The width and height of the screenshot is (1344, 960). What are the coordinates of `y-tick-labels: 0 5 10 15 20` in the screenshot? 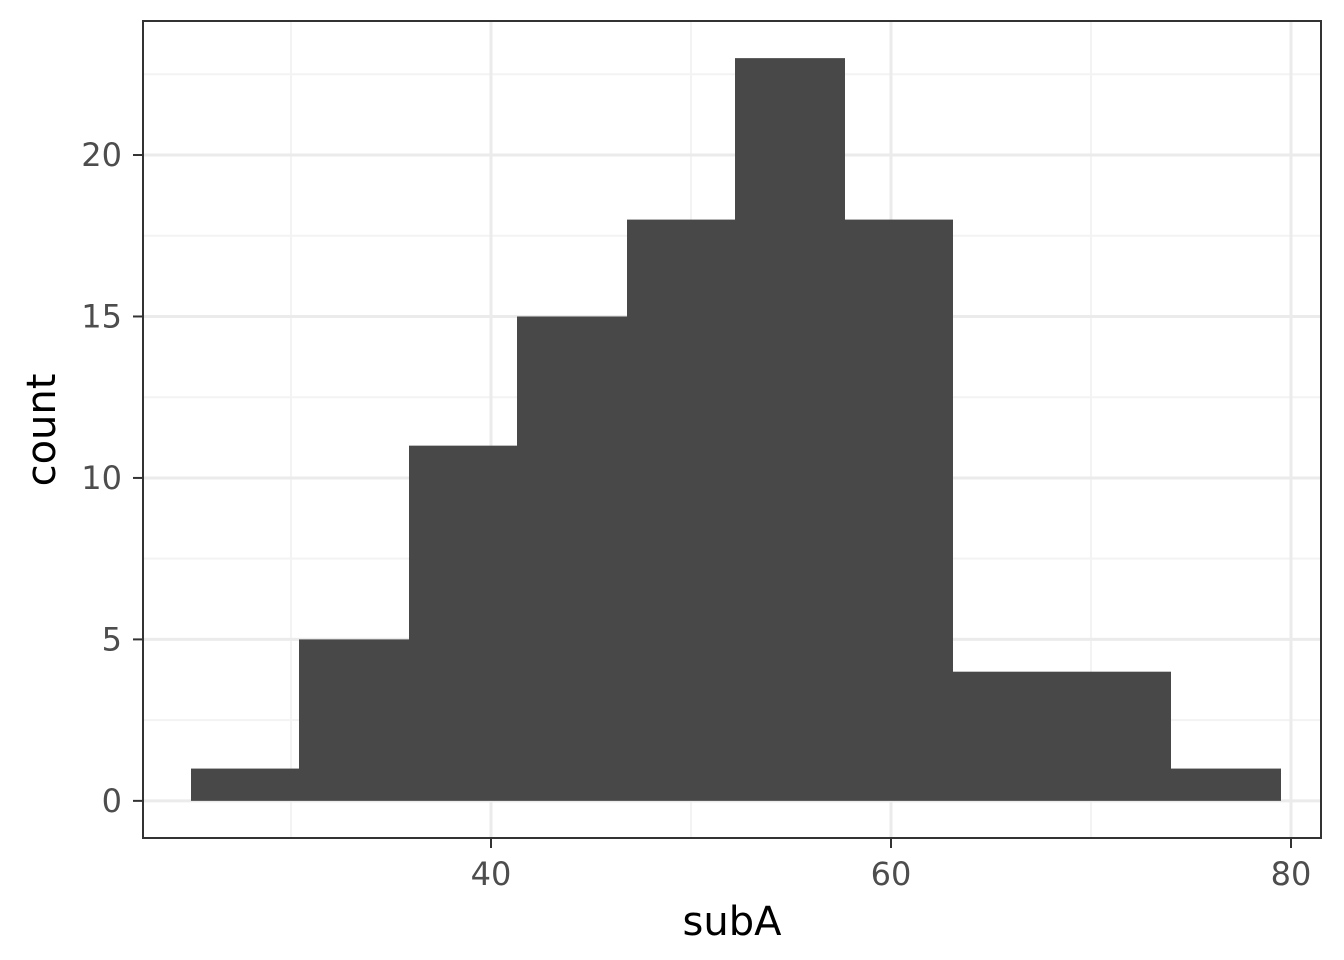 It's located at (101, 478).